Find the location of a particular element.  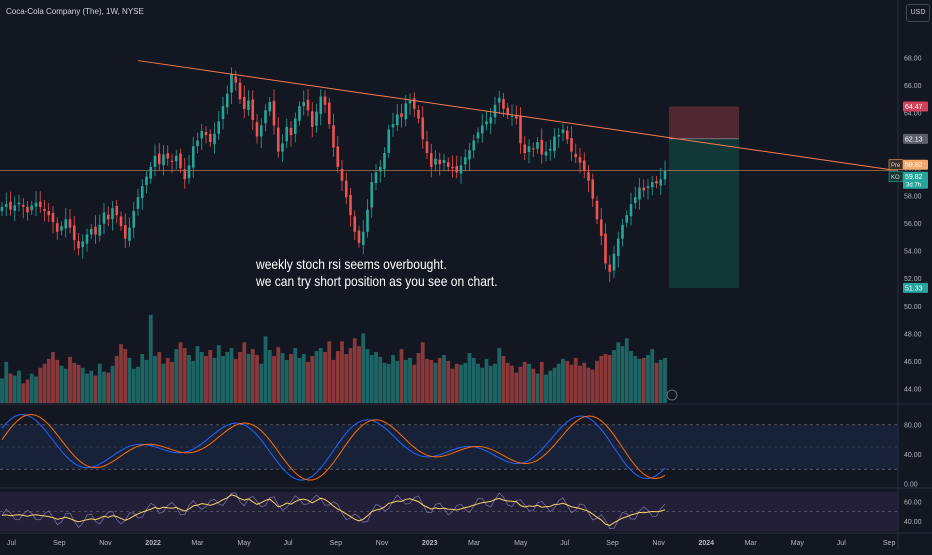

price-tick-label: 56.00 is located at coordinates (913, 224).